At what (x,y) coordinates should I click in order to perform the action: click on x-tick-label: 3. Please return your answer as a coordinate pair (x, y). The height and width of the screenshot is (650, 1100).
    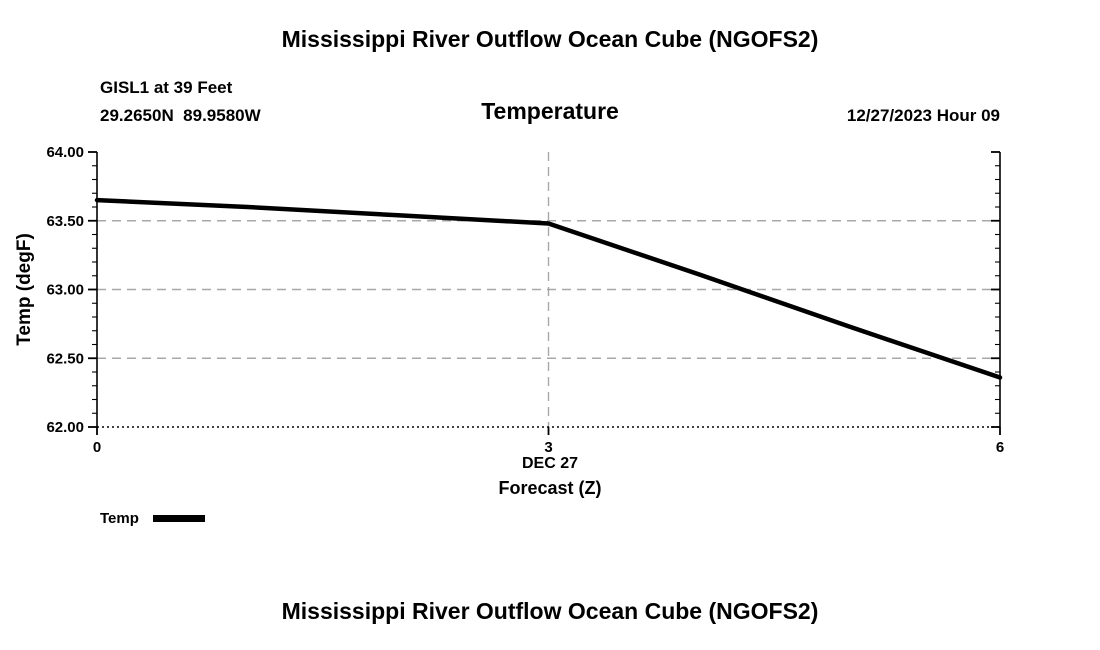
    Looking at the image, I should click on (548, 447).